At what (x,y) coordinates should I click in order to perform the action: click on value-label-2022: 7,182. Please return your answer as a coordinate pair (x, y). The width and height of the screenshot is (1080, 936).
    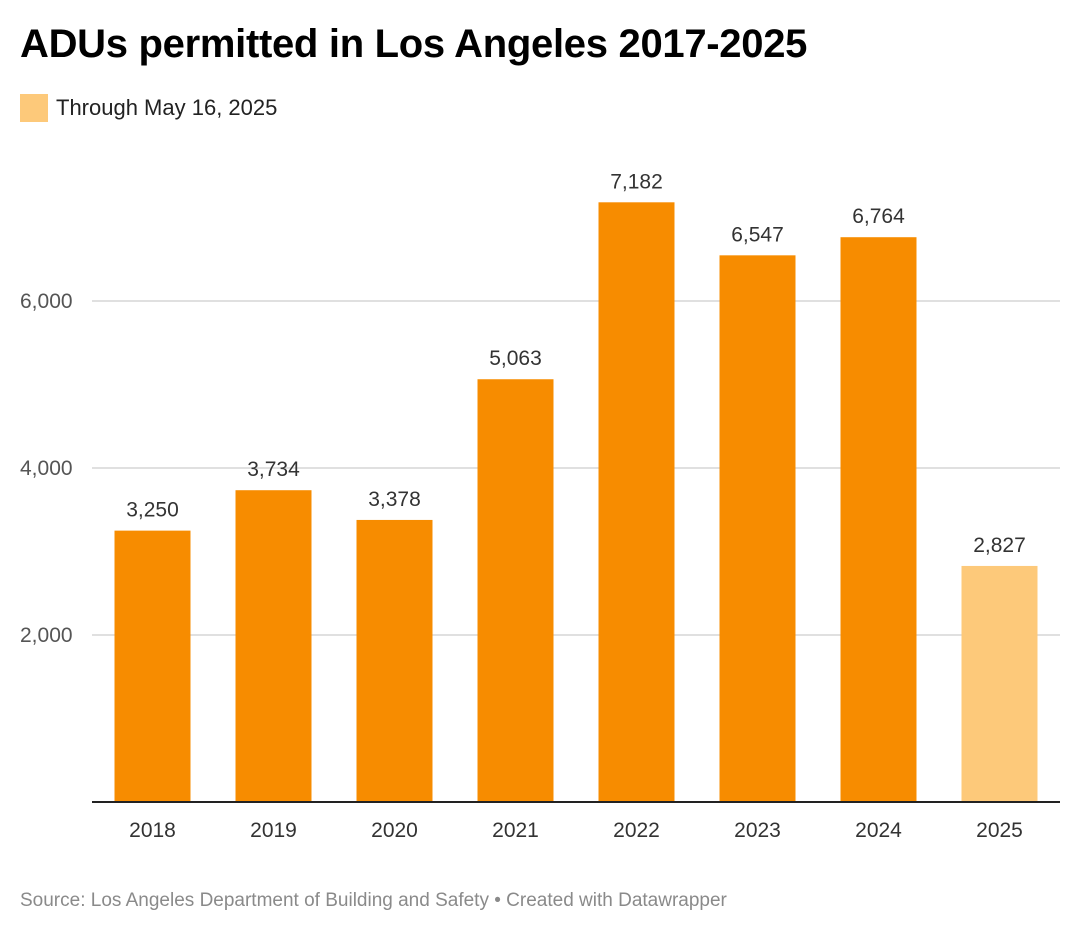
    Looking at the image, I should click on (636, 181).